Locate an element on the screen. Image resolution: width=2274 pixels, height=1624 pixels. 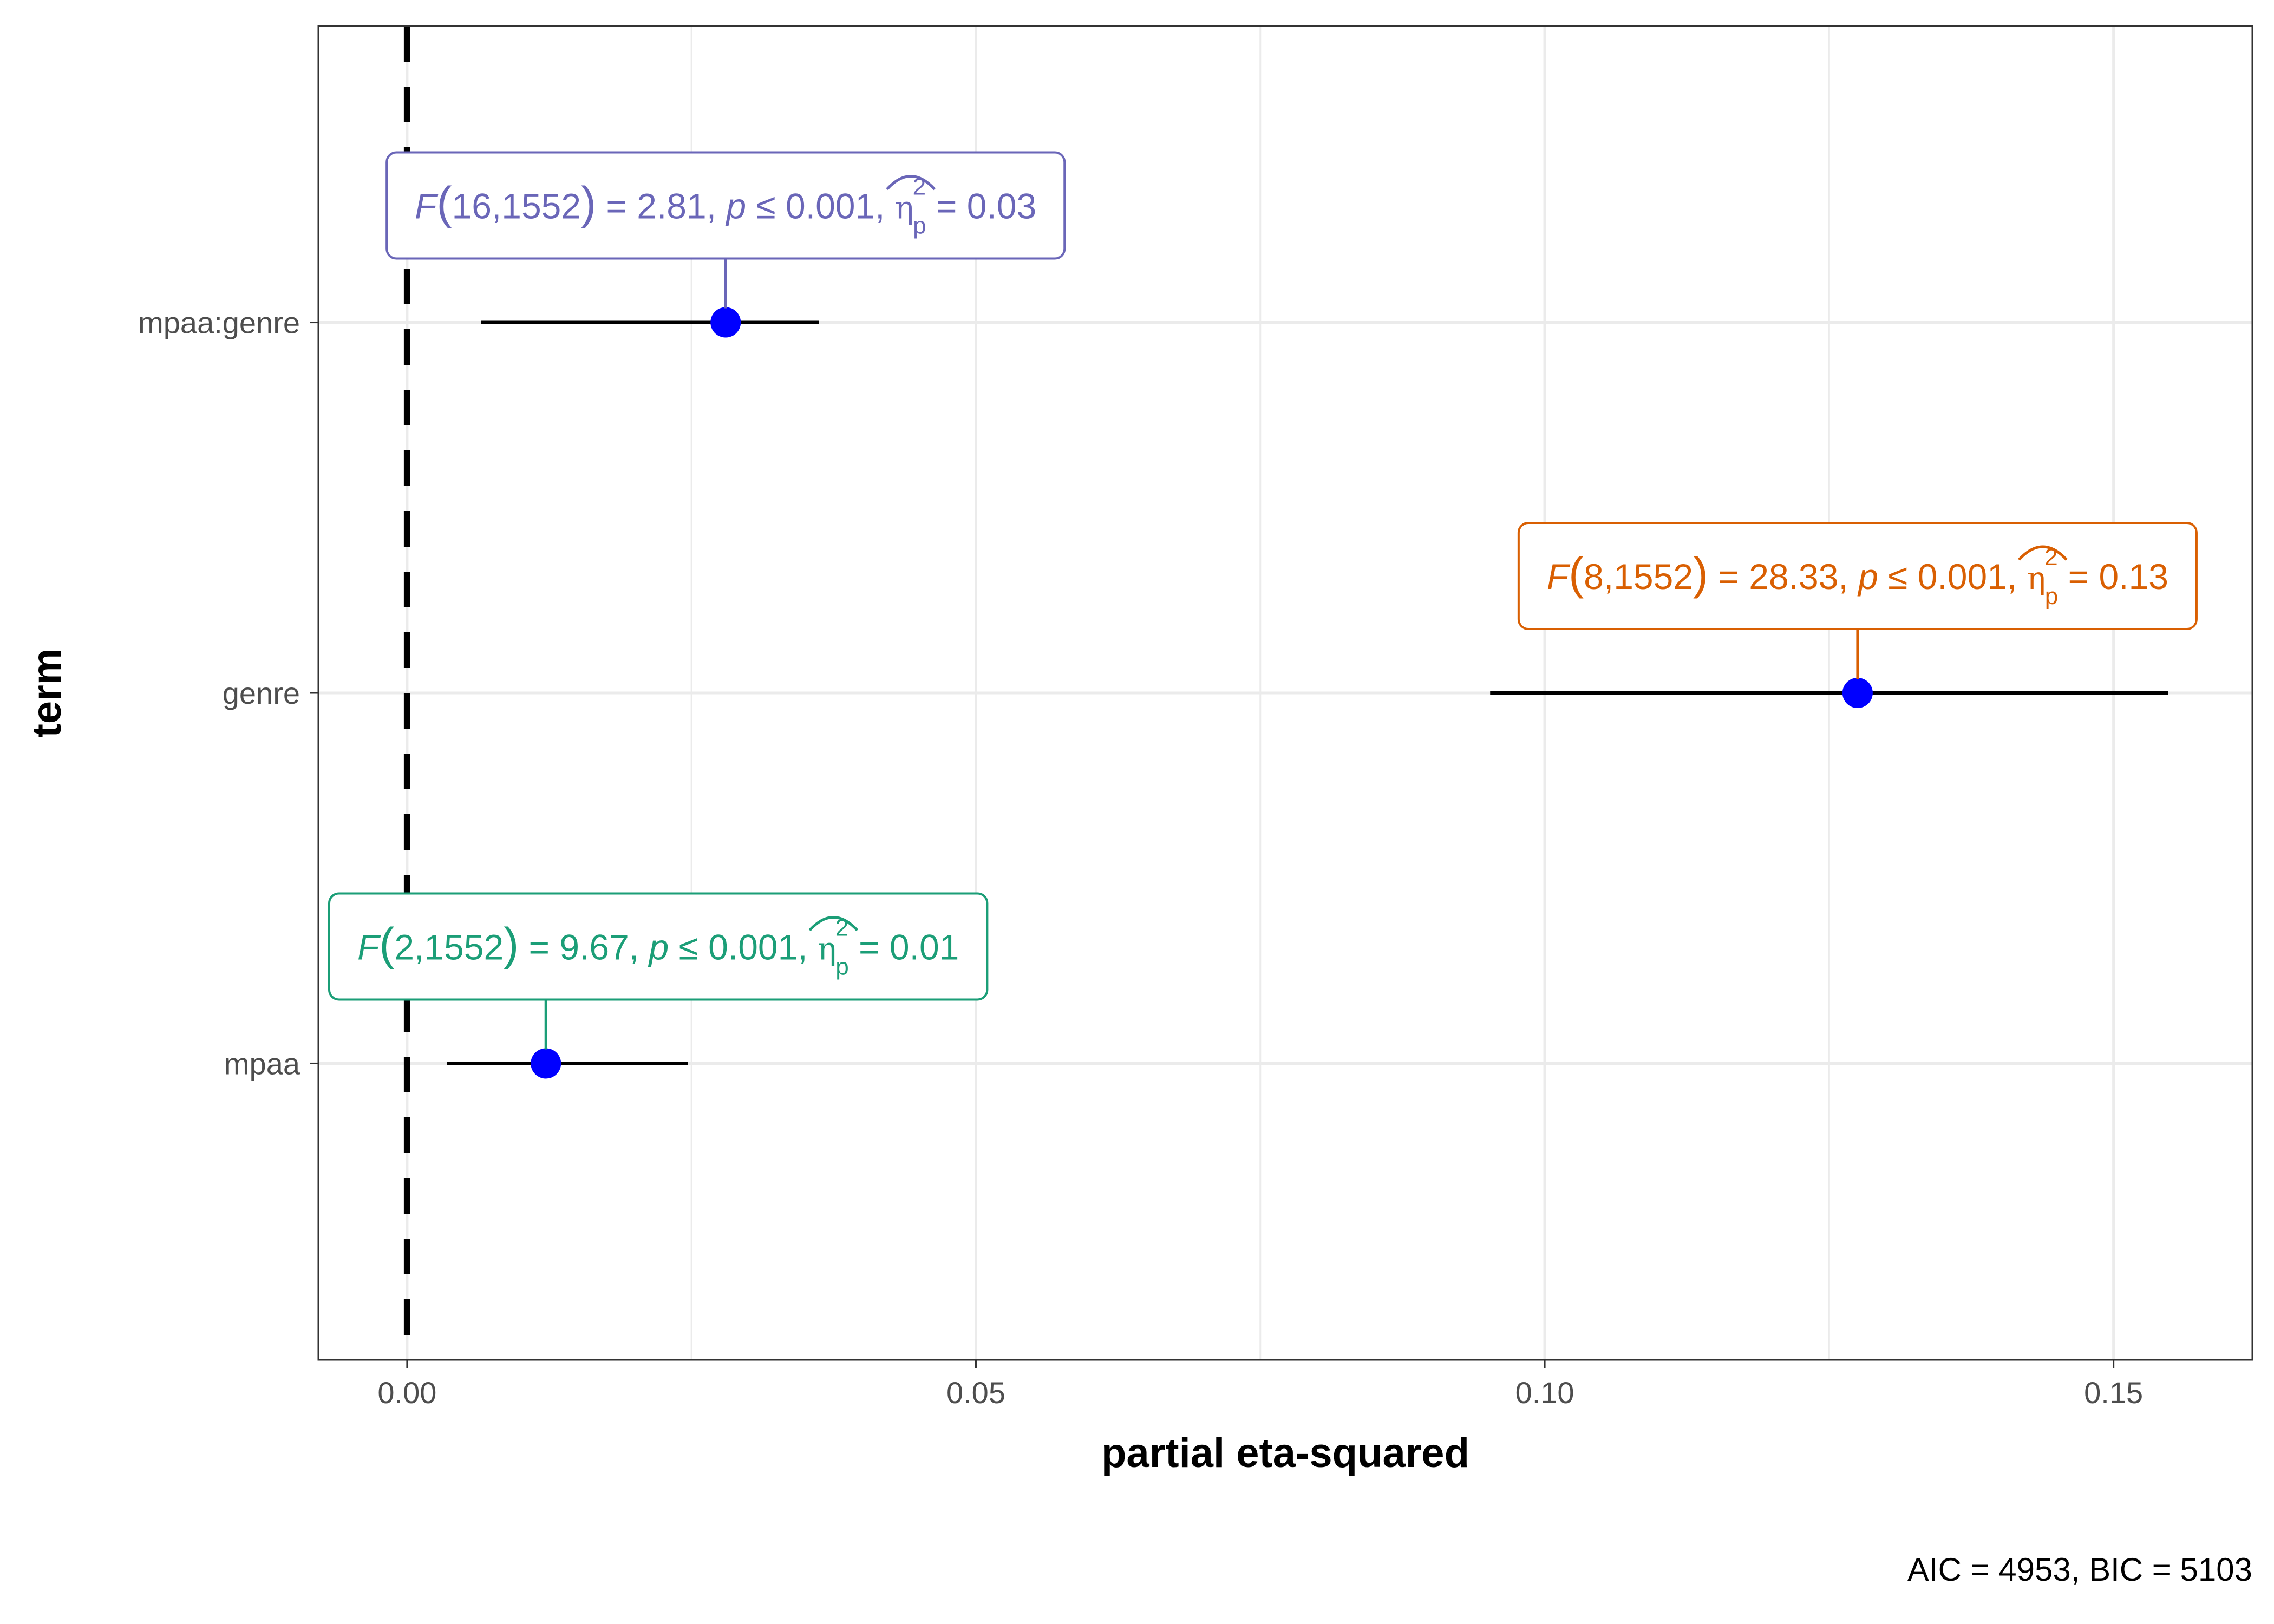
annotation-label: F(2,1552) = 9.67, p ≤ 0.001, η2 p = 0.01 is located at coordinates (659, 971).